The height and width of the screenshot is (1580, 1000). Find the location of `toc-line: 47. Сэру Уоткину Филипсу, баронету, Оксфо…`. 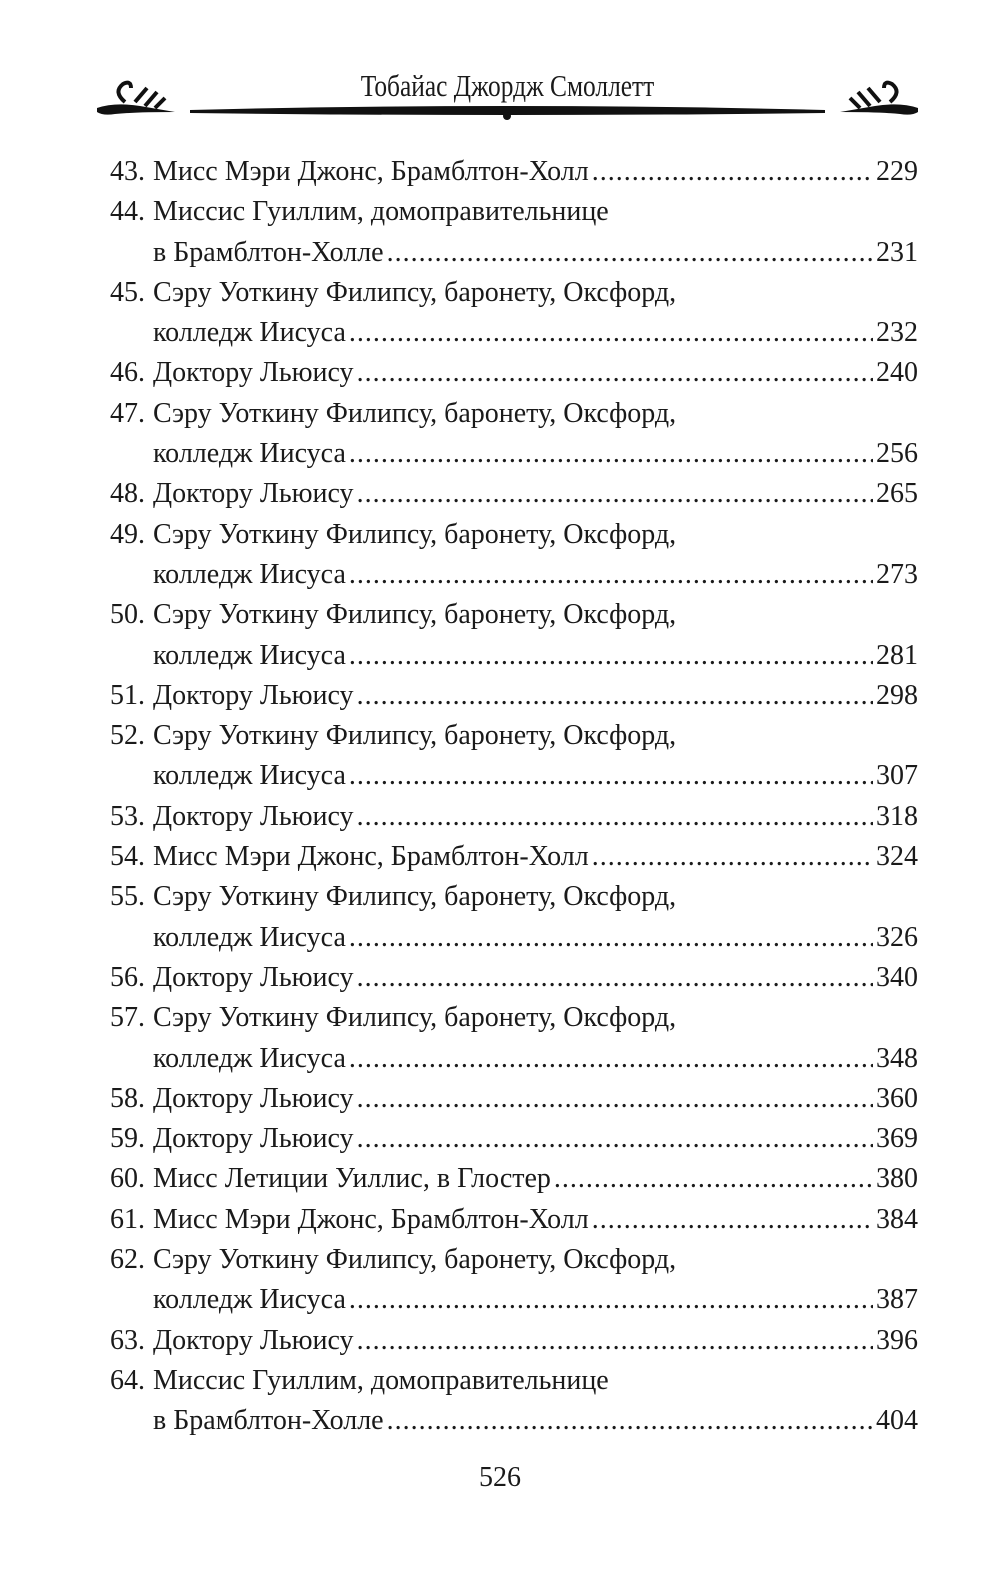

toc-line: 47. Сэру Уоткину Филипсу, баронету, Оксфо… is located at coordinates (504, 414).